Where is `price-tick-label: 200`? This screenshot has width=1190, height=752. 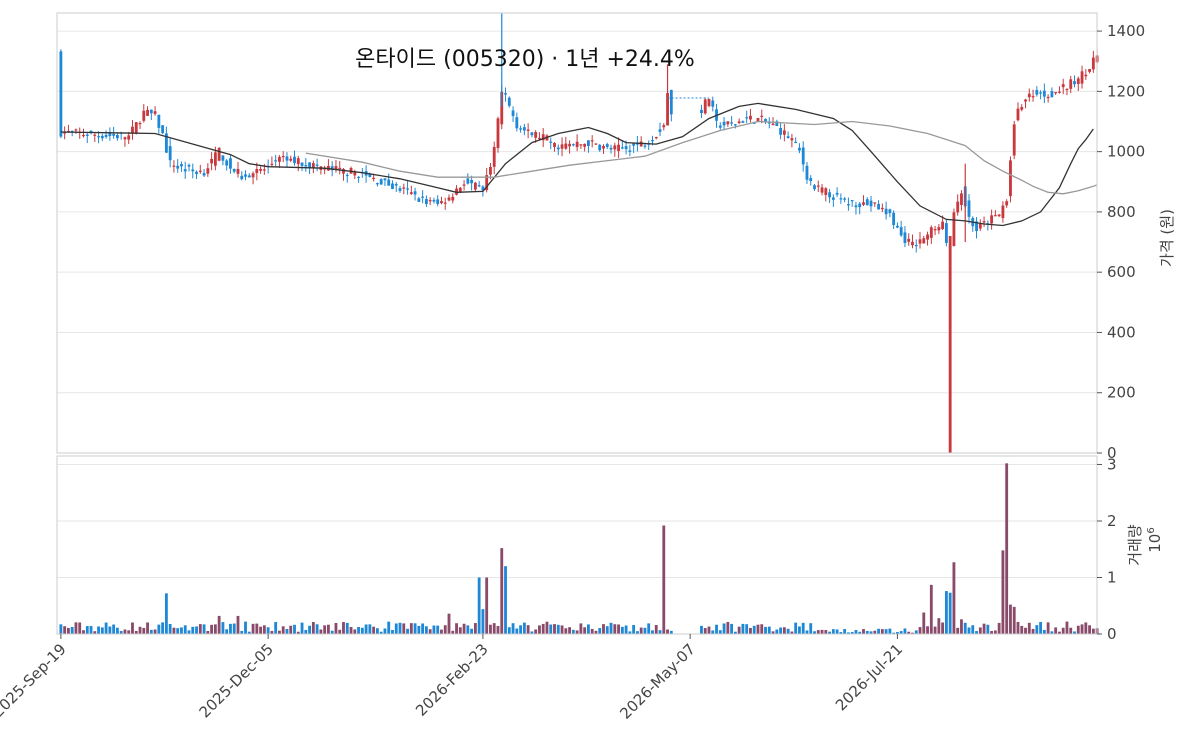
price-tick-label: 200 is located at coordinates (1121, 393).